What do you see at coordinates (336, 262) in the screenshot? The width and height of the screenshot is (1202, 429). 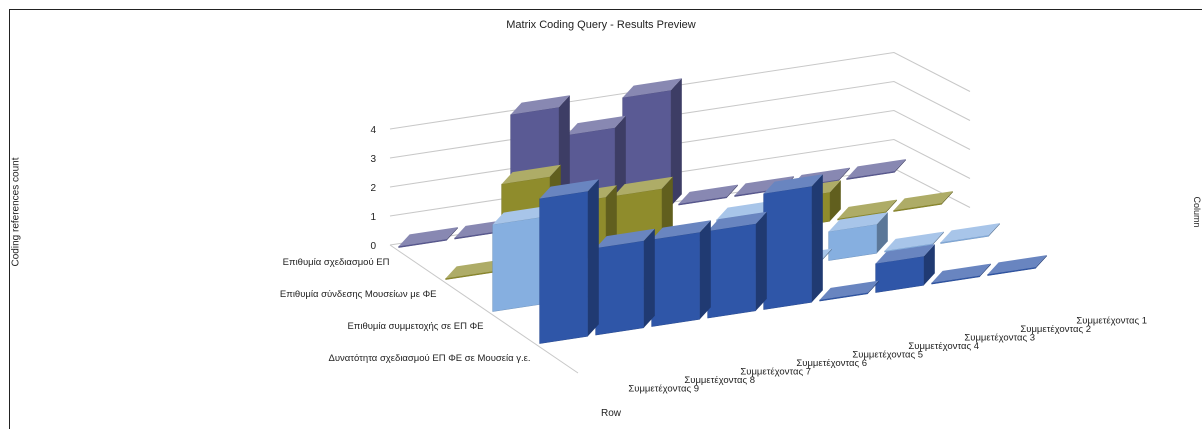 I see `series-label: Επιθυμία σχεδιασμού ΕΠ` at bounding box center [336, 262].